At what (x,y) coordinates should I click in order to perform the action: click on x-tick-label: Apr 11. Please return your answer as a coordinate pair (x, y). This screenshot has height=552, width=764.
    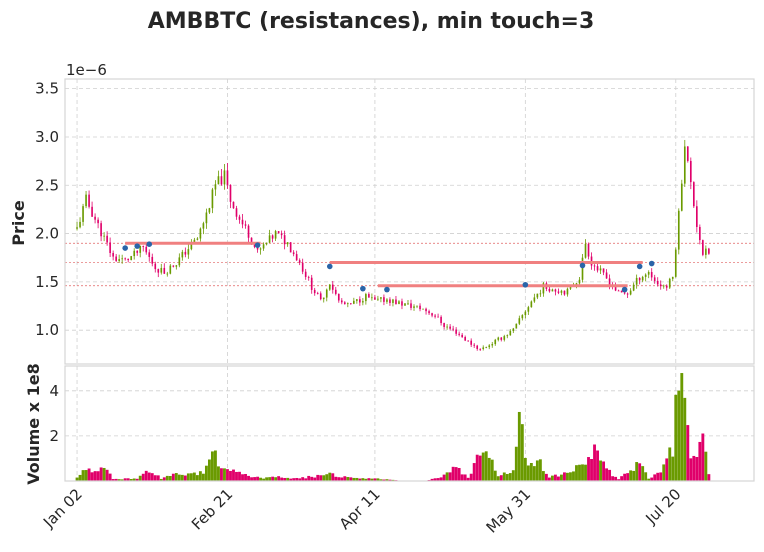
    Looking at the image, I should click on (360, 509).